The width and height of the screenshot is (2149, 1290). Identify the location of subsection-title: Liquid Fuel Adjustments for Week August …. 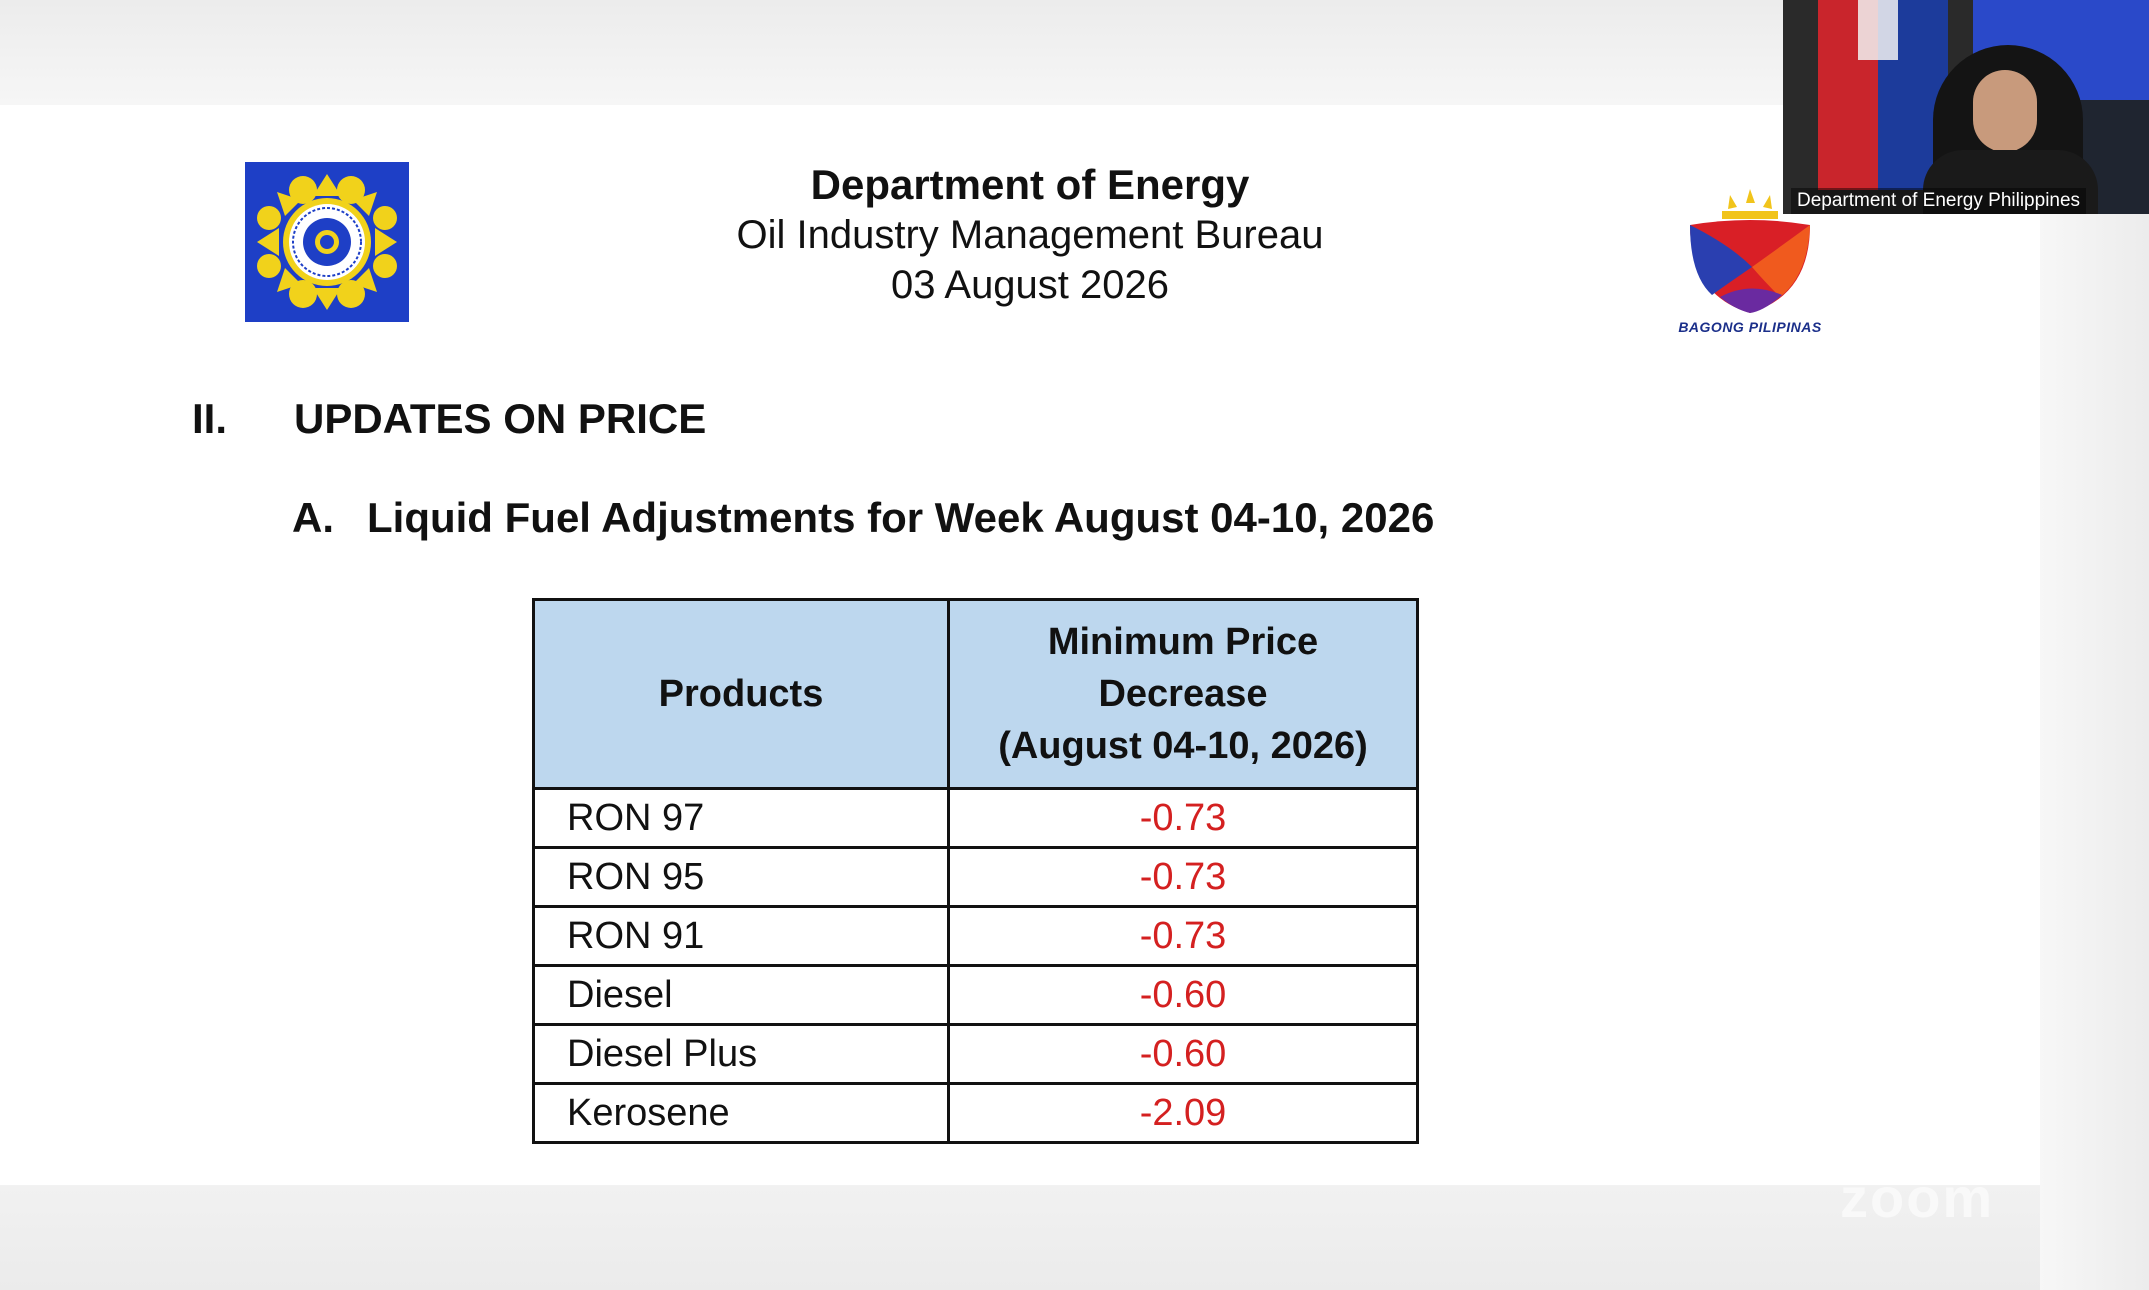
(901, 517).